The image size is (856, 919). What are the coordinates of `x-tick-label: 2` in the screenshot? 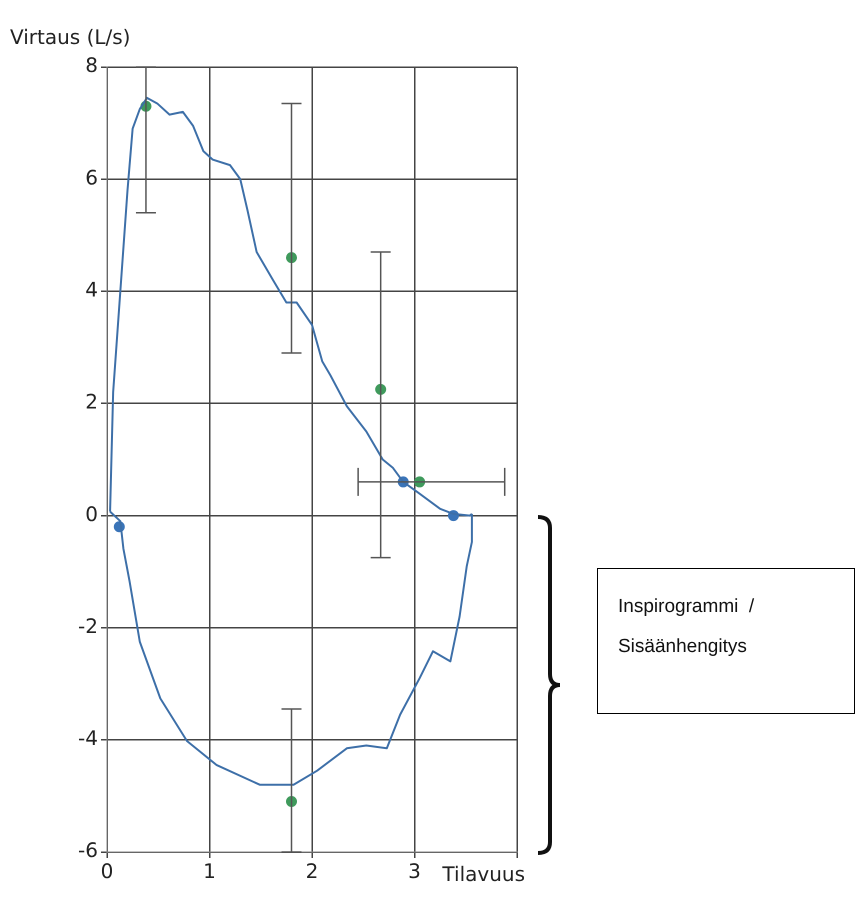 It's located at (312, 871).